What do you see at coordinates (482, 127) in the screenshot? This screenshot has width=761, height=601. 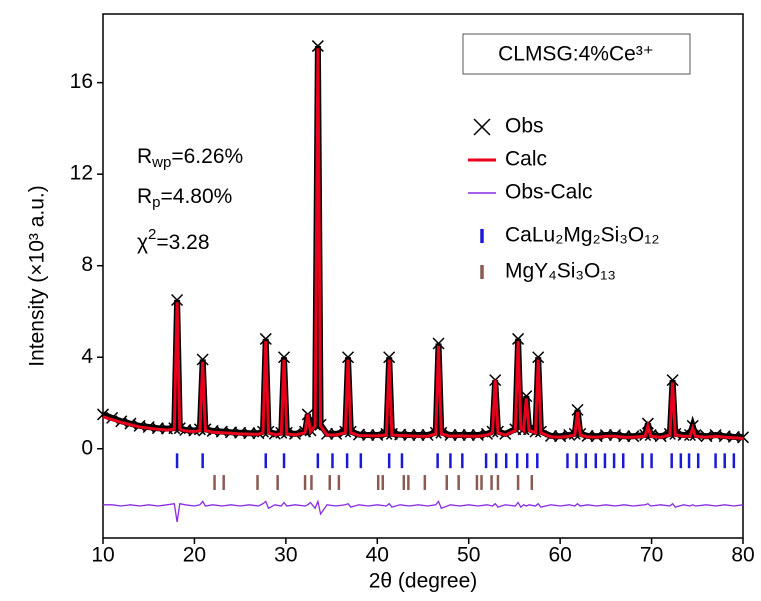 I see `legend-swatch` at bounding box center [482, 127].